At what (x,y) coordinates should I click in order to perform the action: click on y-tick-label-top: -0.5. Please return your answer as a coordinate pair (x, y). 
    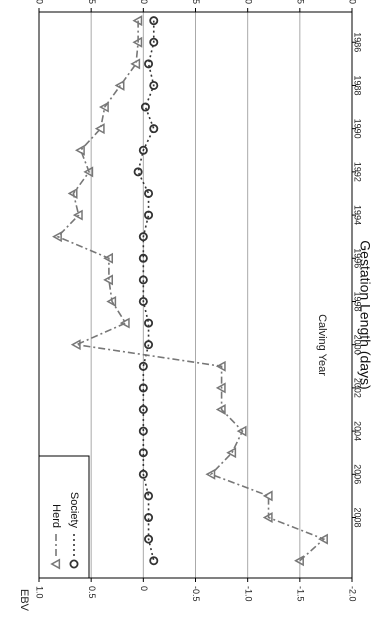
    Looking at the image, I should click on (196, 2).